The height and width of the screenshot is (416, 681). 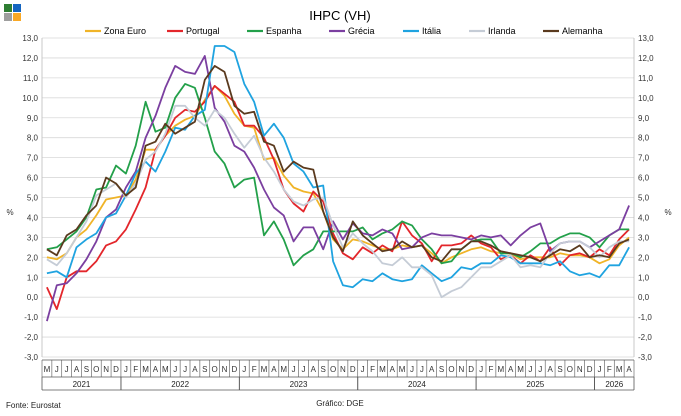 I want to click on y-tick-label: -3,0, so click(x=31, y=357).